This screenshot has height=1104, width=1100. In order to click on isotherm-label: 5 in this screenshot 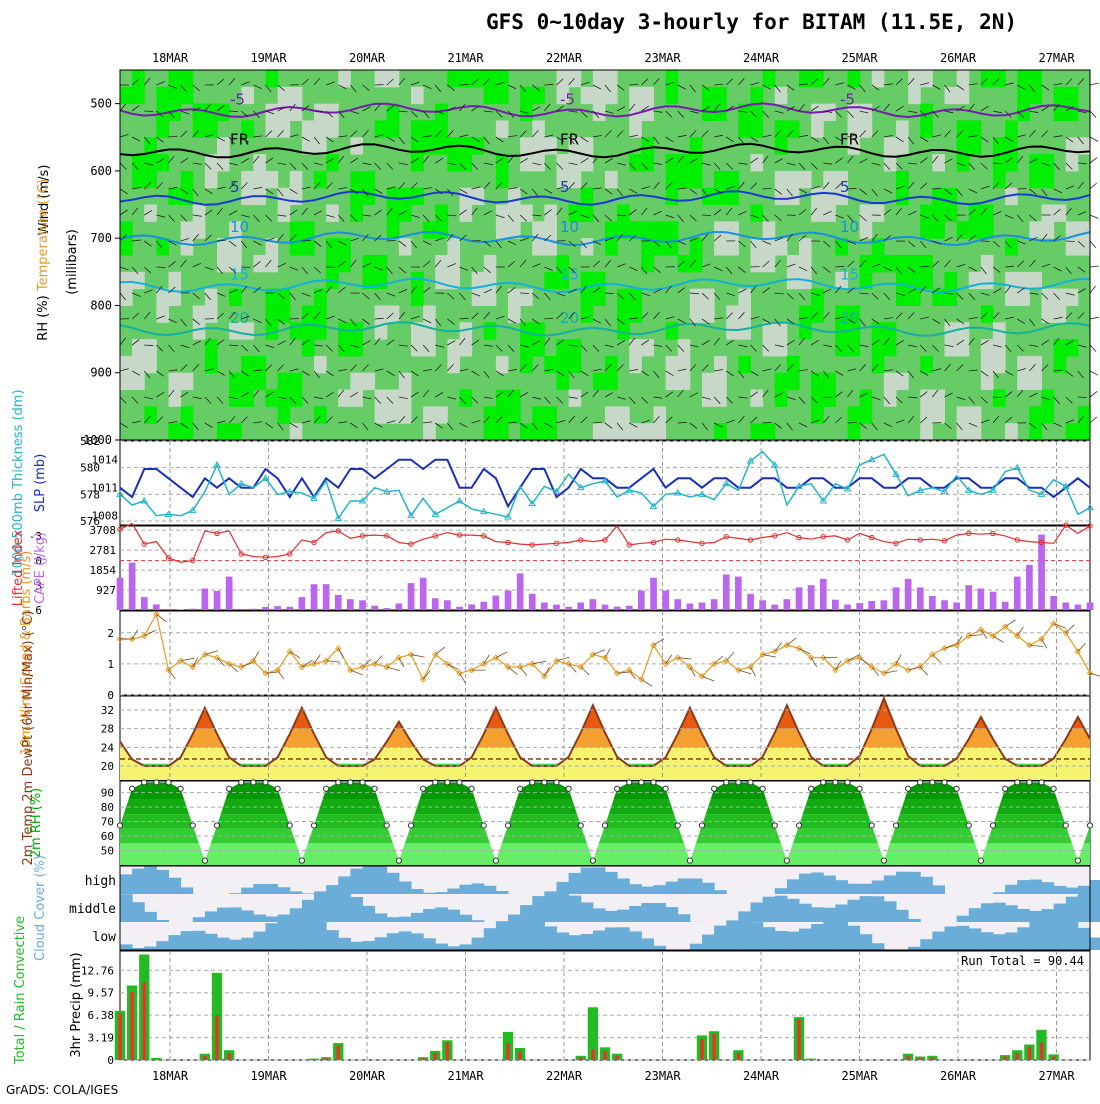, I will do `click(845, 187)`.